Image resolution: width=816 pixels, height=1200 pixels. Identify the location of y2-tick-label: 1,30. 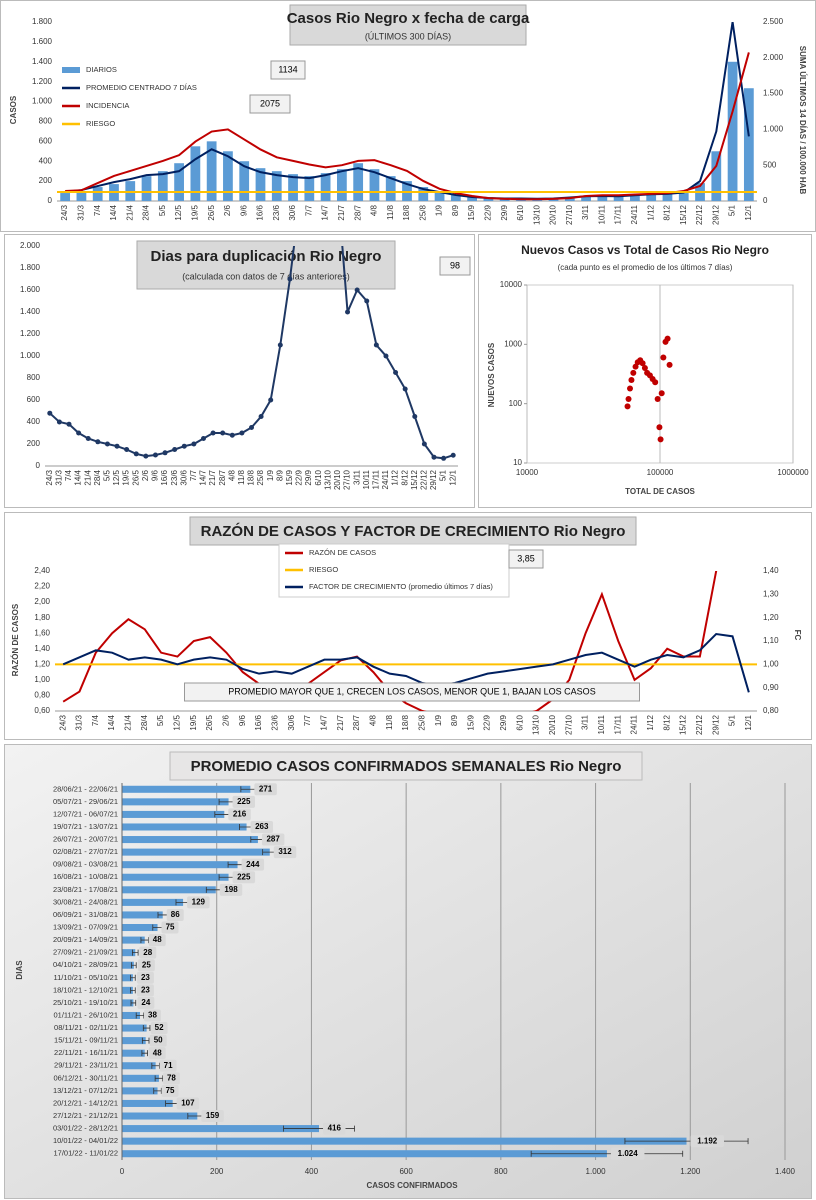
(771, 593).